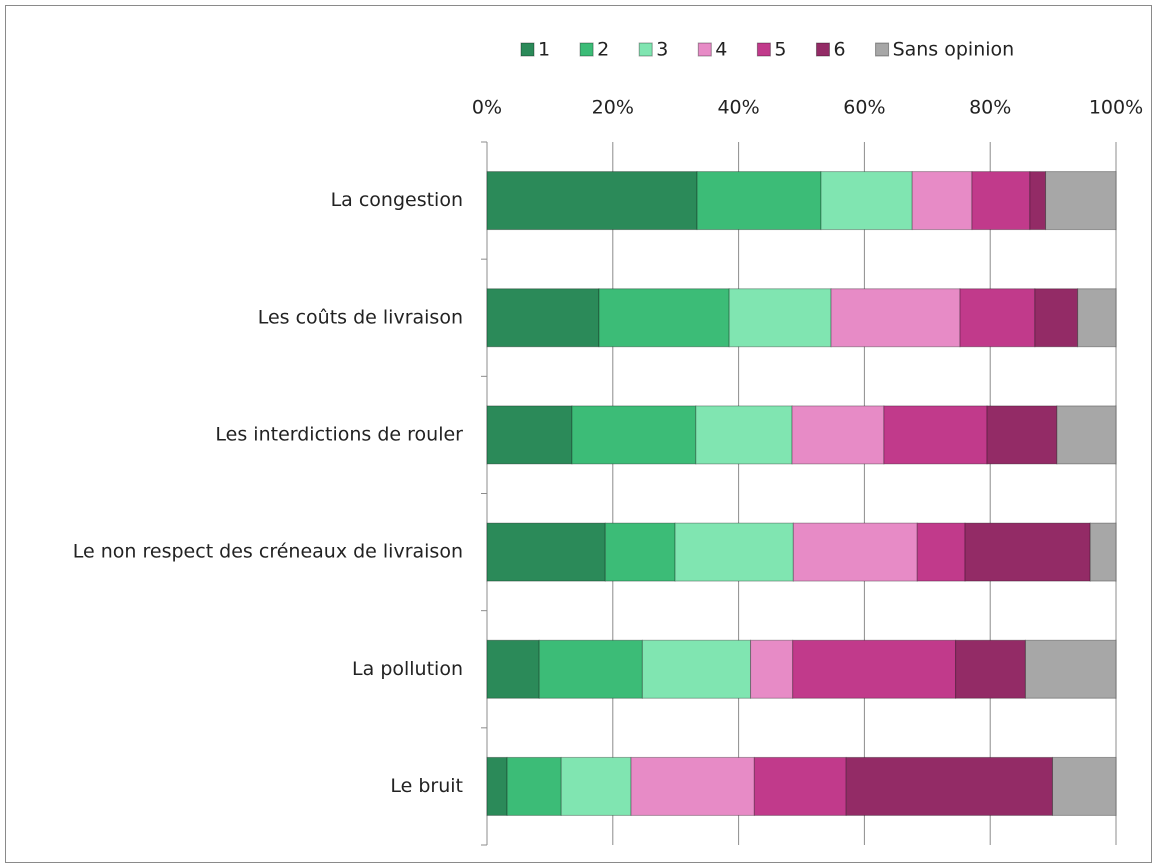 This screenshot has height=868, width=1157. Describe the element at coordinates (360, 317) in the screenshot. I see `y-tick-label: Les coûts de livraison` at that location.